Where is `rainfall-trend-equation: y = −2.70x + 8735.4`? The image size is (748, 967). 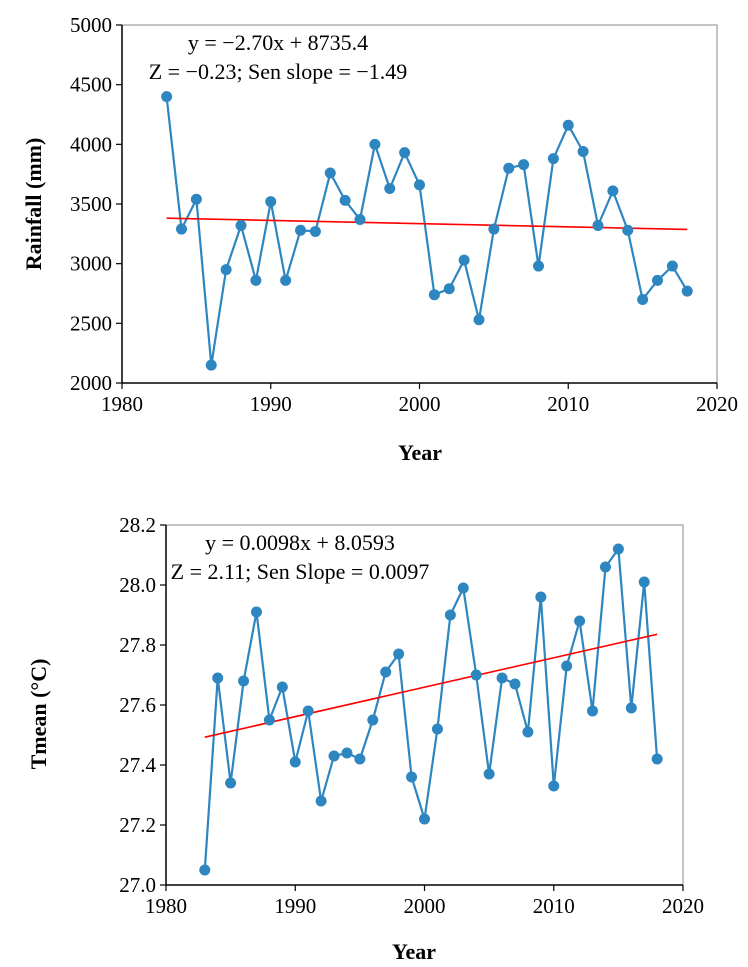 rainfall-trend-equation: y = −2.70x + 8735.4 is located at coordinates (278, 42).